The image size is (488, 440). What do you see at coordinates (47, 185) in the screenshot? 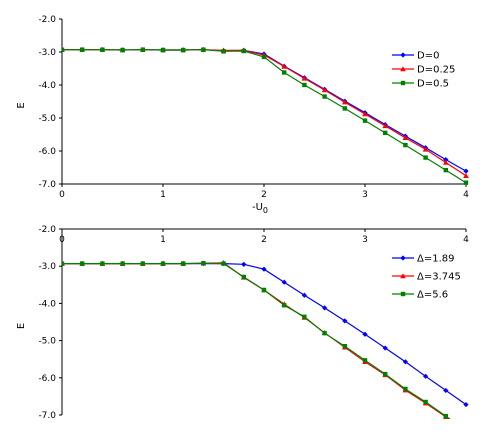
I see `y-tick-label: -7.0` at bounding box center [47, 185].